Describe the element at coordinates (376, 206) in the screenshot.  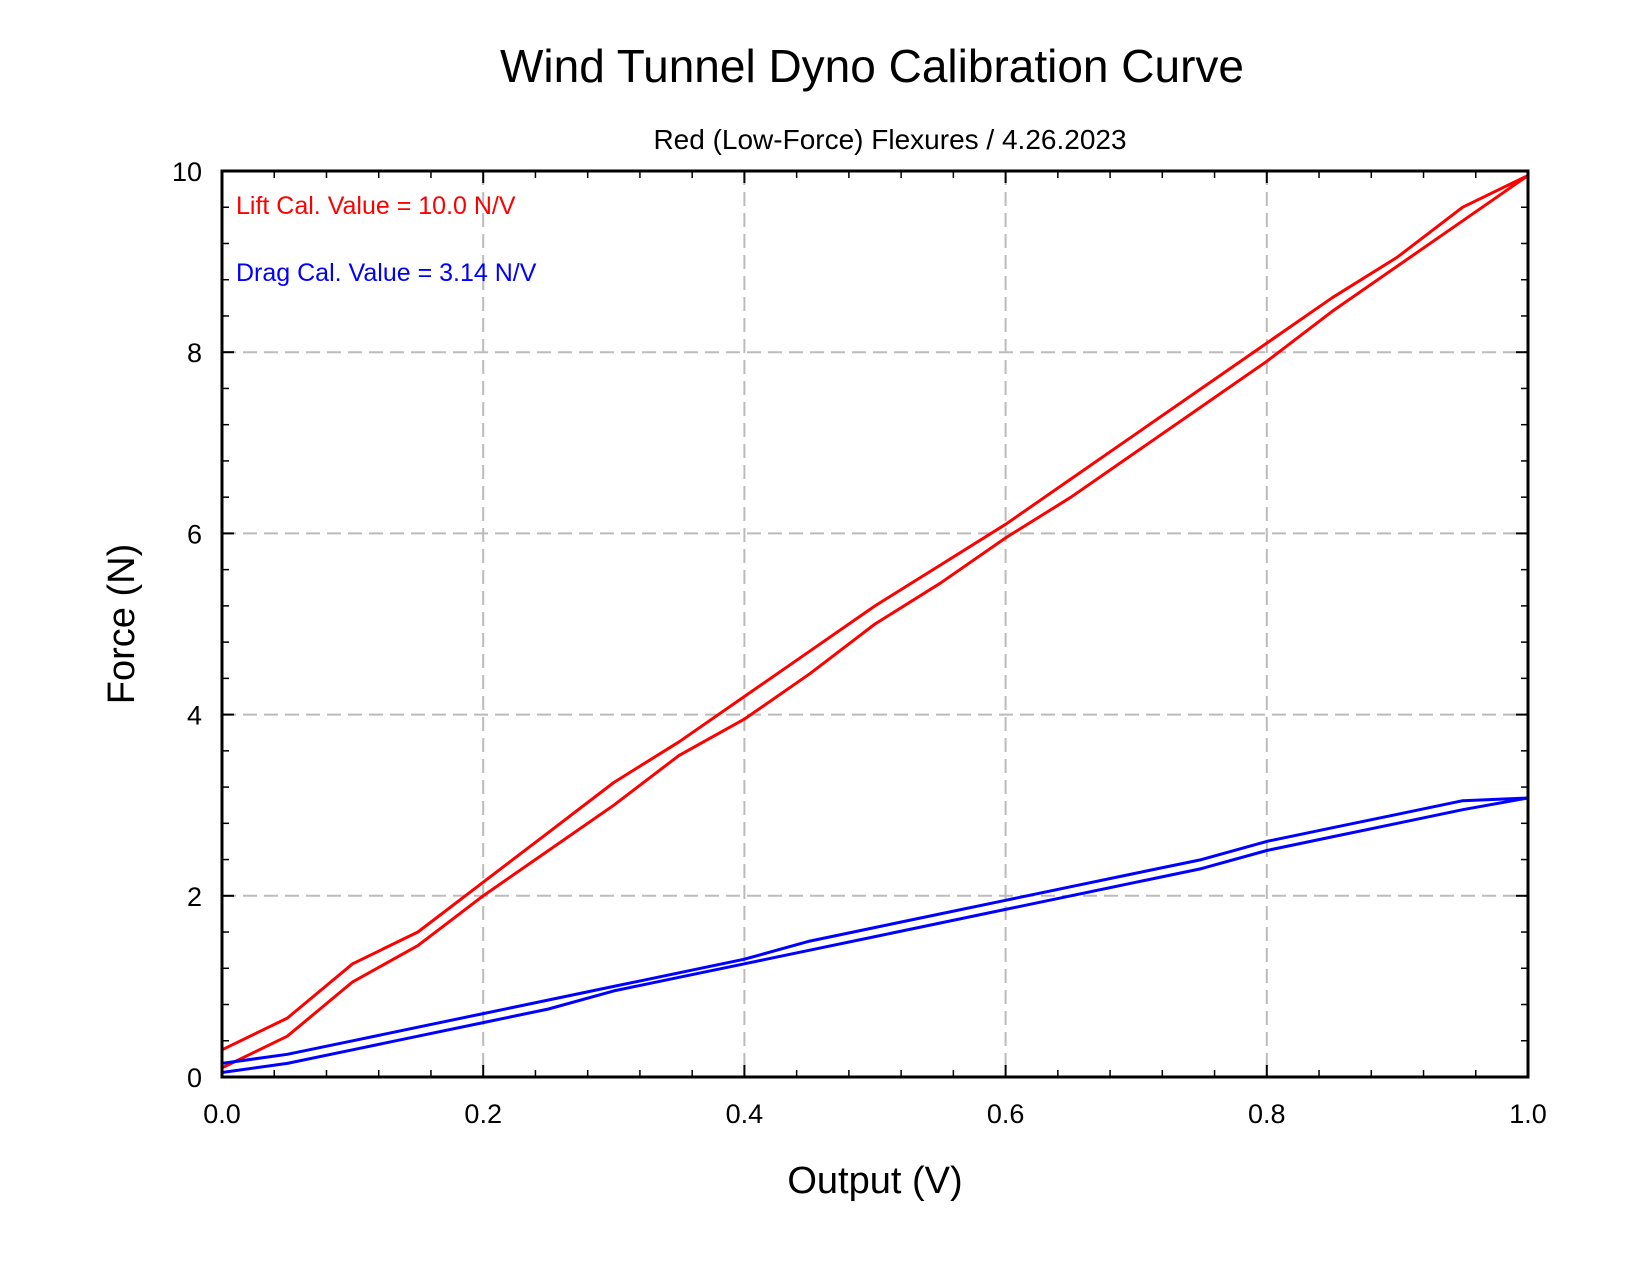
I see `lift-annotation: Lift Cal. Value = 10.0 N/V` at that location.